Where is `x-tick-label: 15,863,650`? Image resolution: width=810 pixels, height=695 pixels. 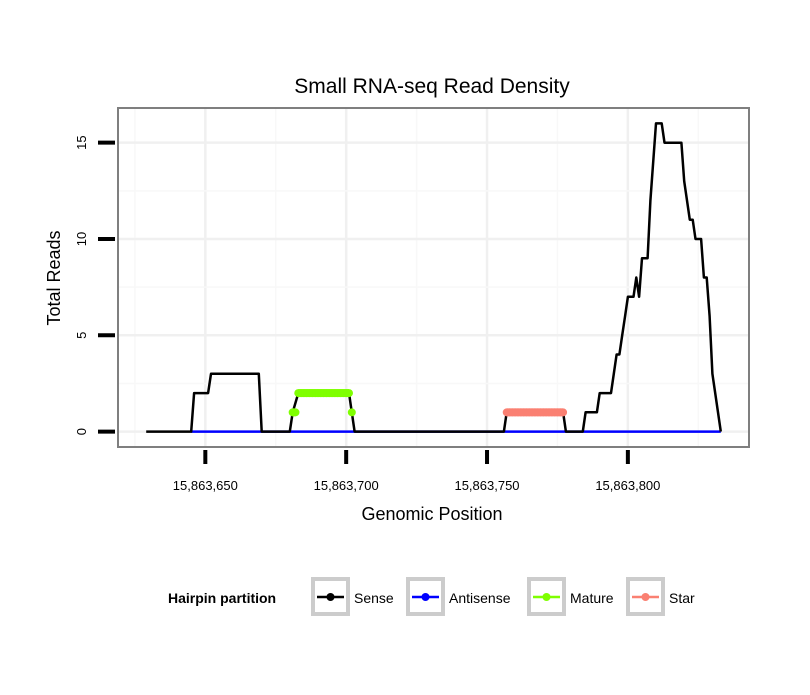 x-tick-label: 15,863,650 is located at coordinates (205, 485).